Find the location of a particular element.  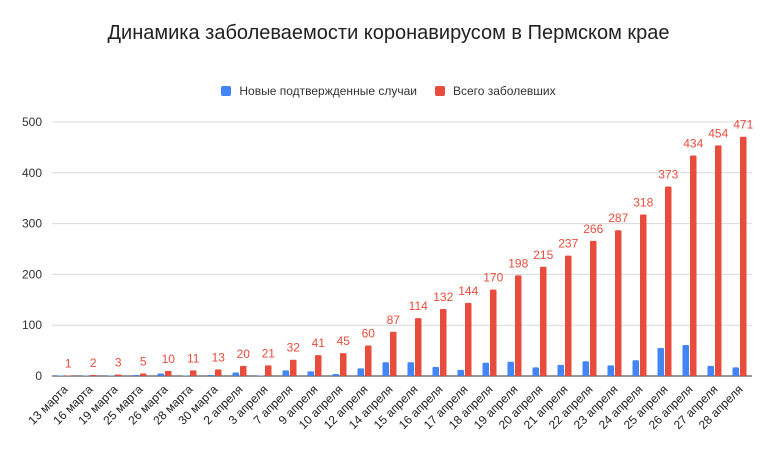

data-label-total-cases: 1 is located at coordinates (68, 363).